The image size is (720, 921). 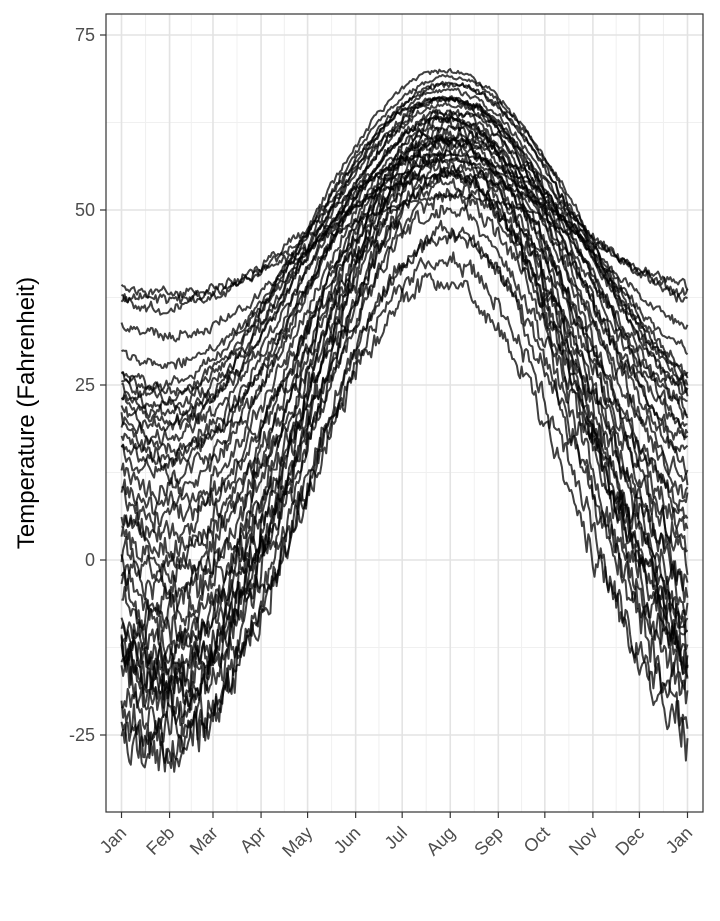 I want to click on x-tick-label: Apr, so click(x=253, y=840).